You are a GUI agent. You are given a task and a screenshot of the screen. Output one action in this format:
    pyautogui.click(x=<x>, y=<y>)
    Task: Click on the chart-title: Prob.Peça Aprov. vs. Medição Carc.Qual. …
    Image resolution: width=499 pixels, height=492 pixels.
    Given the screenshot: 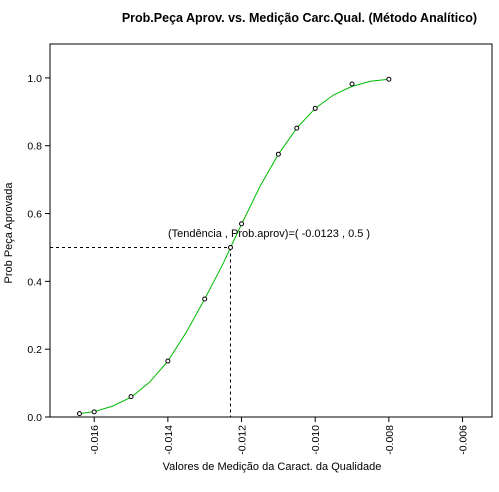 What is the action you would take?
    pyautogui.click(x=299, y=18)
    